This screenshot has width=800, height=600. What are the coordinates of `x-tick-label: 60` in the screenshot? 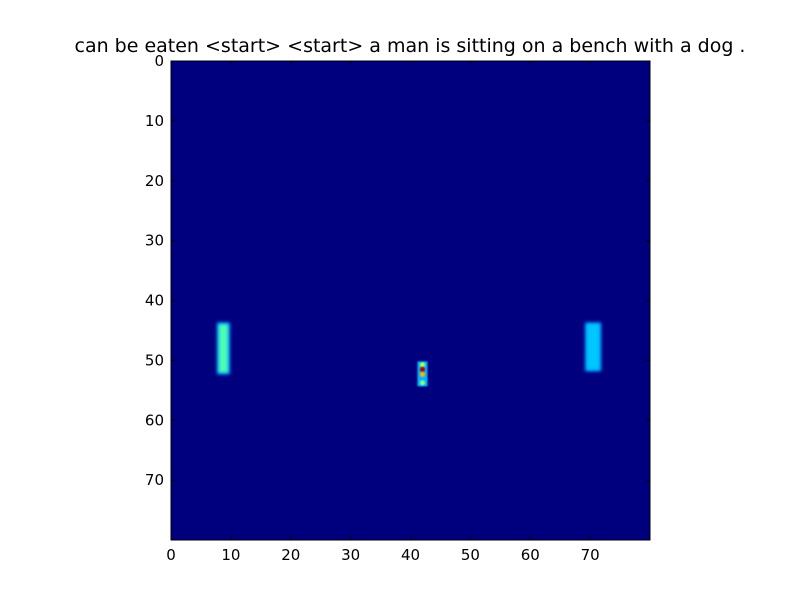 It's located at (530, 555).